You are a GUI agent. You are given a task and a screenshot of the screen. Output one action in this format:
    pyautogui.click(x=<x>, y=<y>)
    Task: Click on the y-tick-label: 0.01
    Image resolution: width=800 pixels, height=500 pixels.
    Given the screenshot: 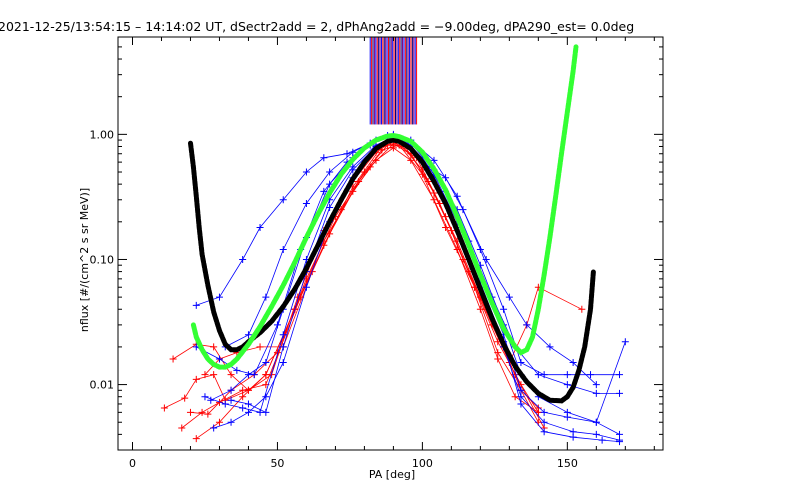 What is the action you would take?
    pyautogui.click(x=102, y=385)
    